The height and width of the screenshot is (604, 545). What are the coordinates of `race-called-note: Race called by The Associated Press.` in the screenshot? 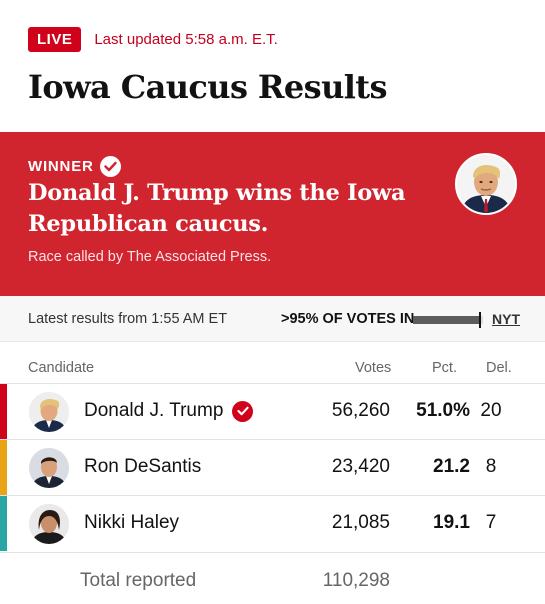 It's located at (150, 257).